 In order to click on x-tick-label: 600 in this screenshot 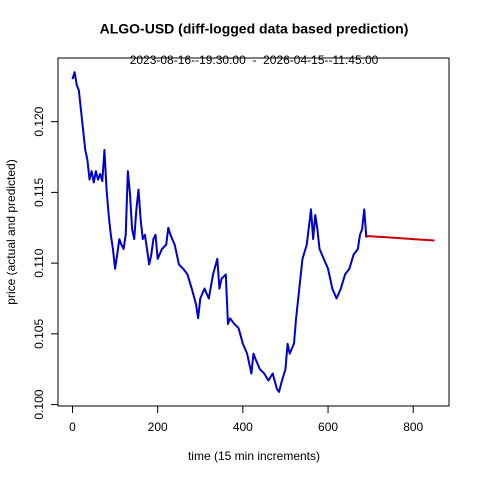, I will do `click(328, 427)`.